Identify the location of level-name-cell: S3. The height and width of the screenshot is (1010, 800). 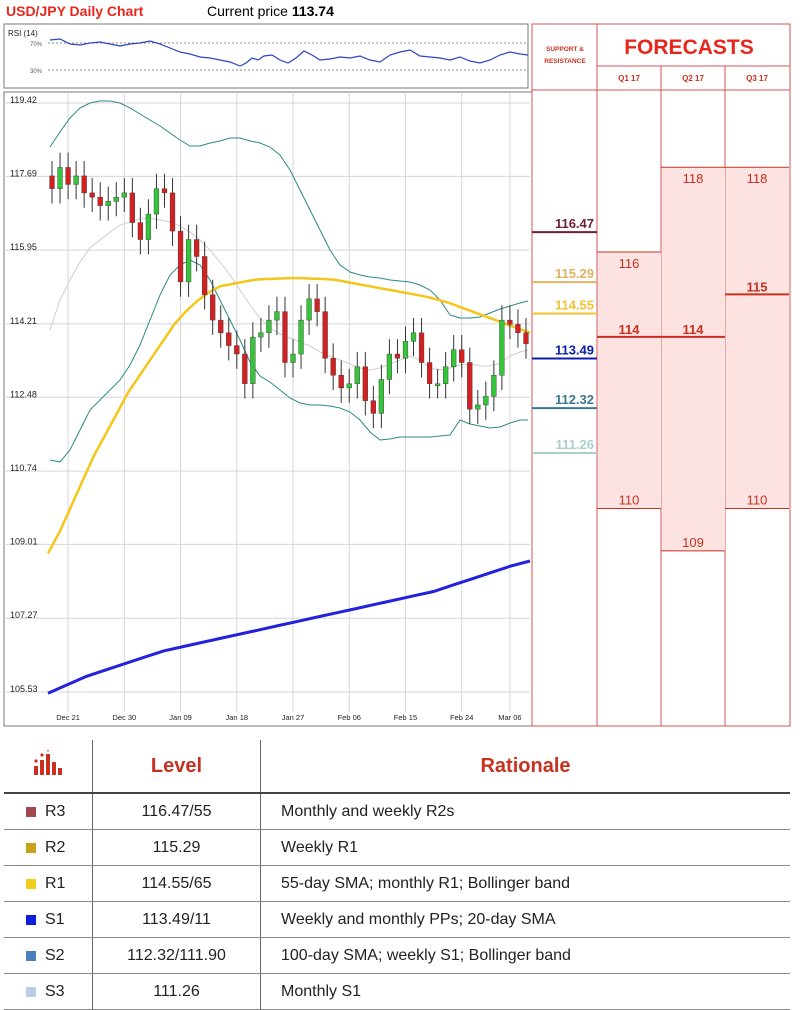
(48, 991).